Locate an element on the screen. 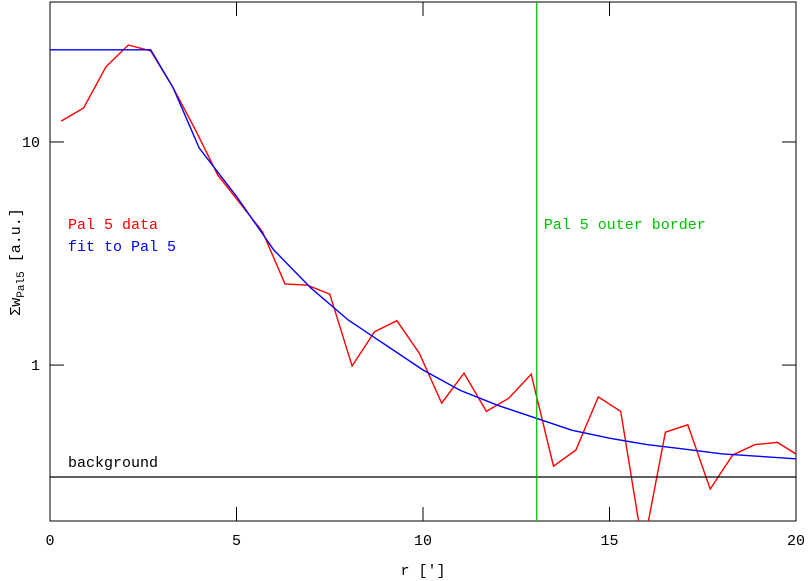 The height and width of the screenshot is (581, 808). x-tick-label: 10 is located at coordinates (423, 541).